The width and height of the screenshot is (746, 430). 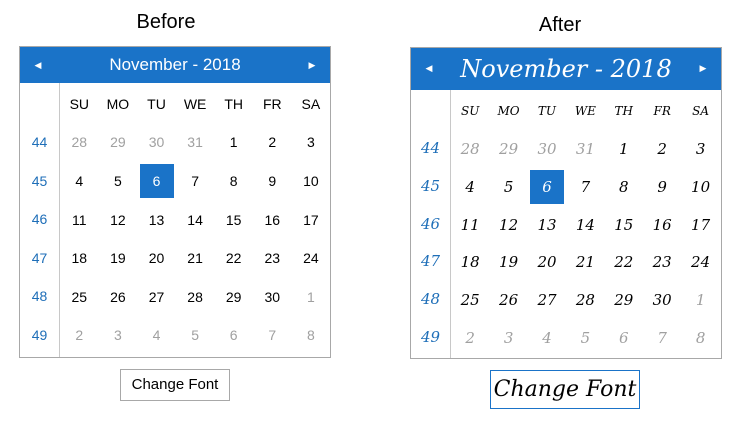 I want to click on day-of-week-label: WE, so click(x=585, y=111).